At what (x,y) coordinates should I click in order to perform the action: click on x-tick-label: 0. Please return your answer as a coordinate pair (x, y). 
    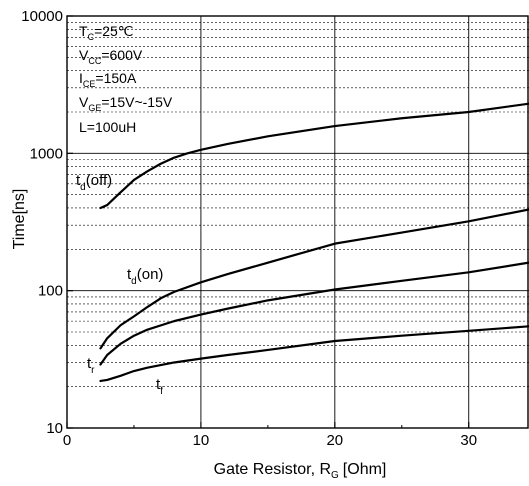
    Looking at the image, I should click on (67, 440).